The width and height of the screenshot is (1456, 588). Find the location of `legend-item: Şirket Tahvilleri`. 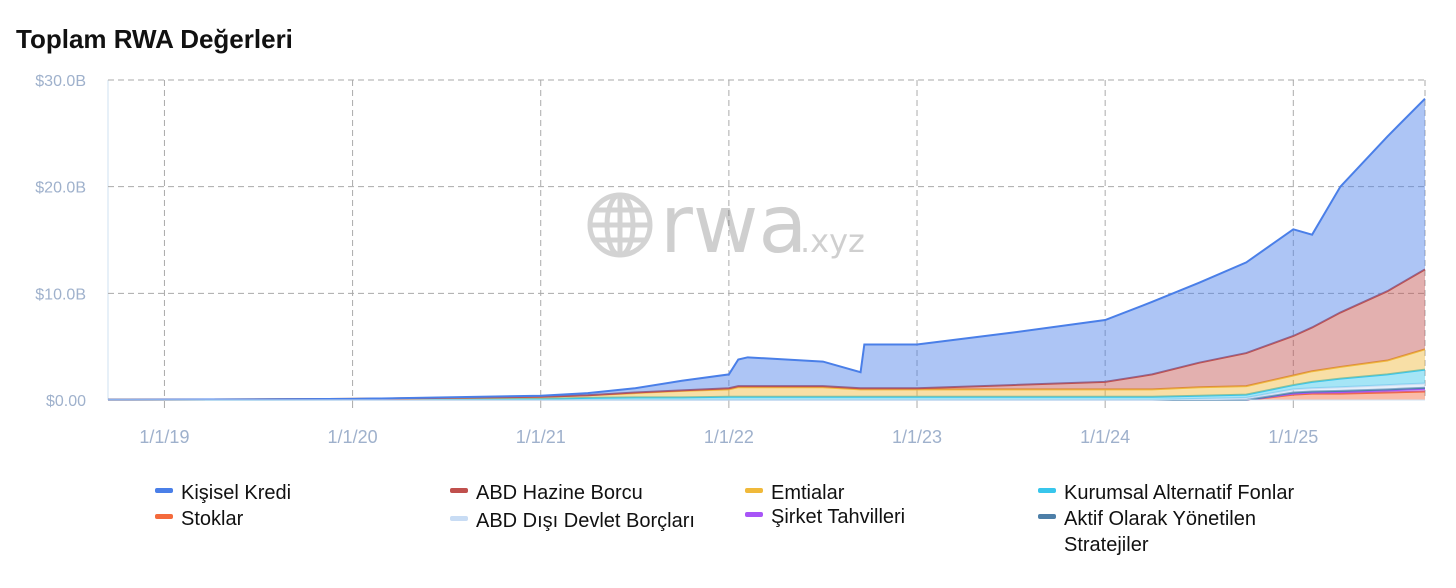

legend-item: Şirket Tahvilleri is located at coordinates (825, 517).